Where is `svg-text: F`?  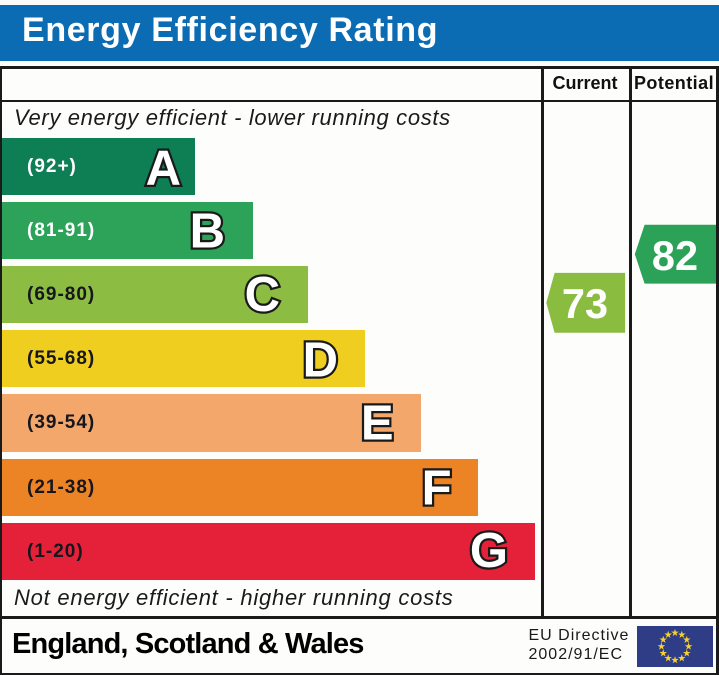 svg-text: F is located at coordinates (437, 489).